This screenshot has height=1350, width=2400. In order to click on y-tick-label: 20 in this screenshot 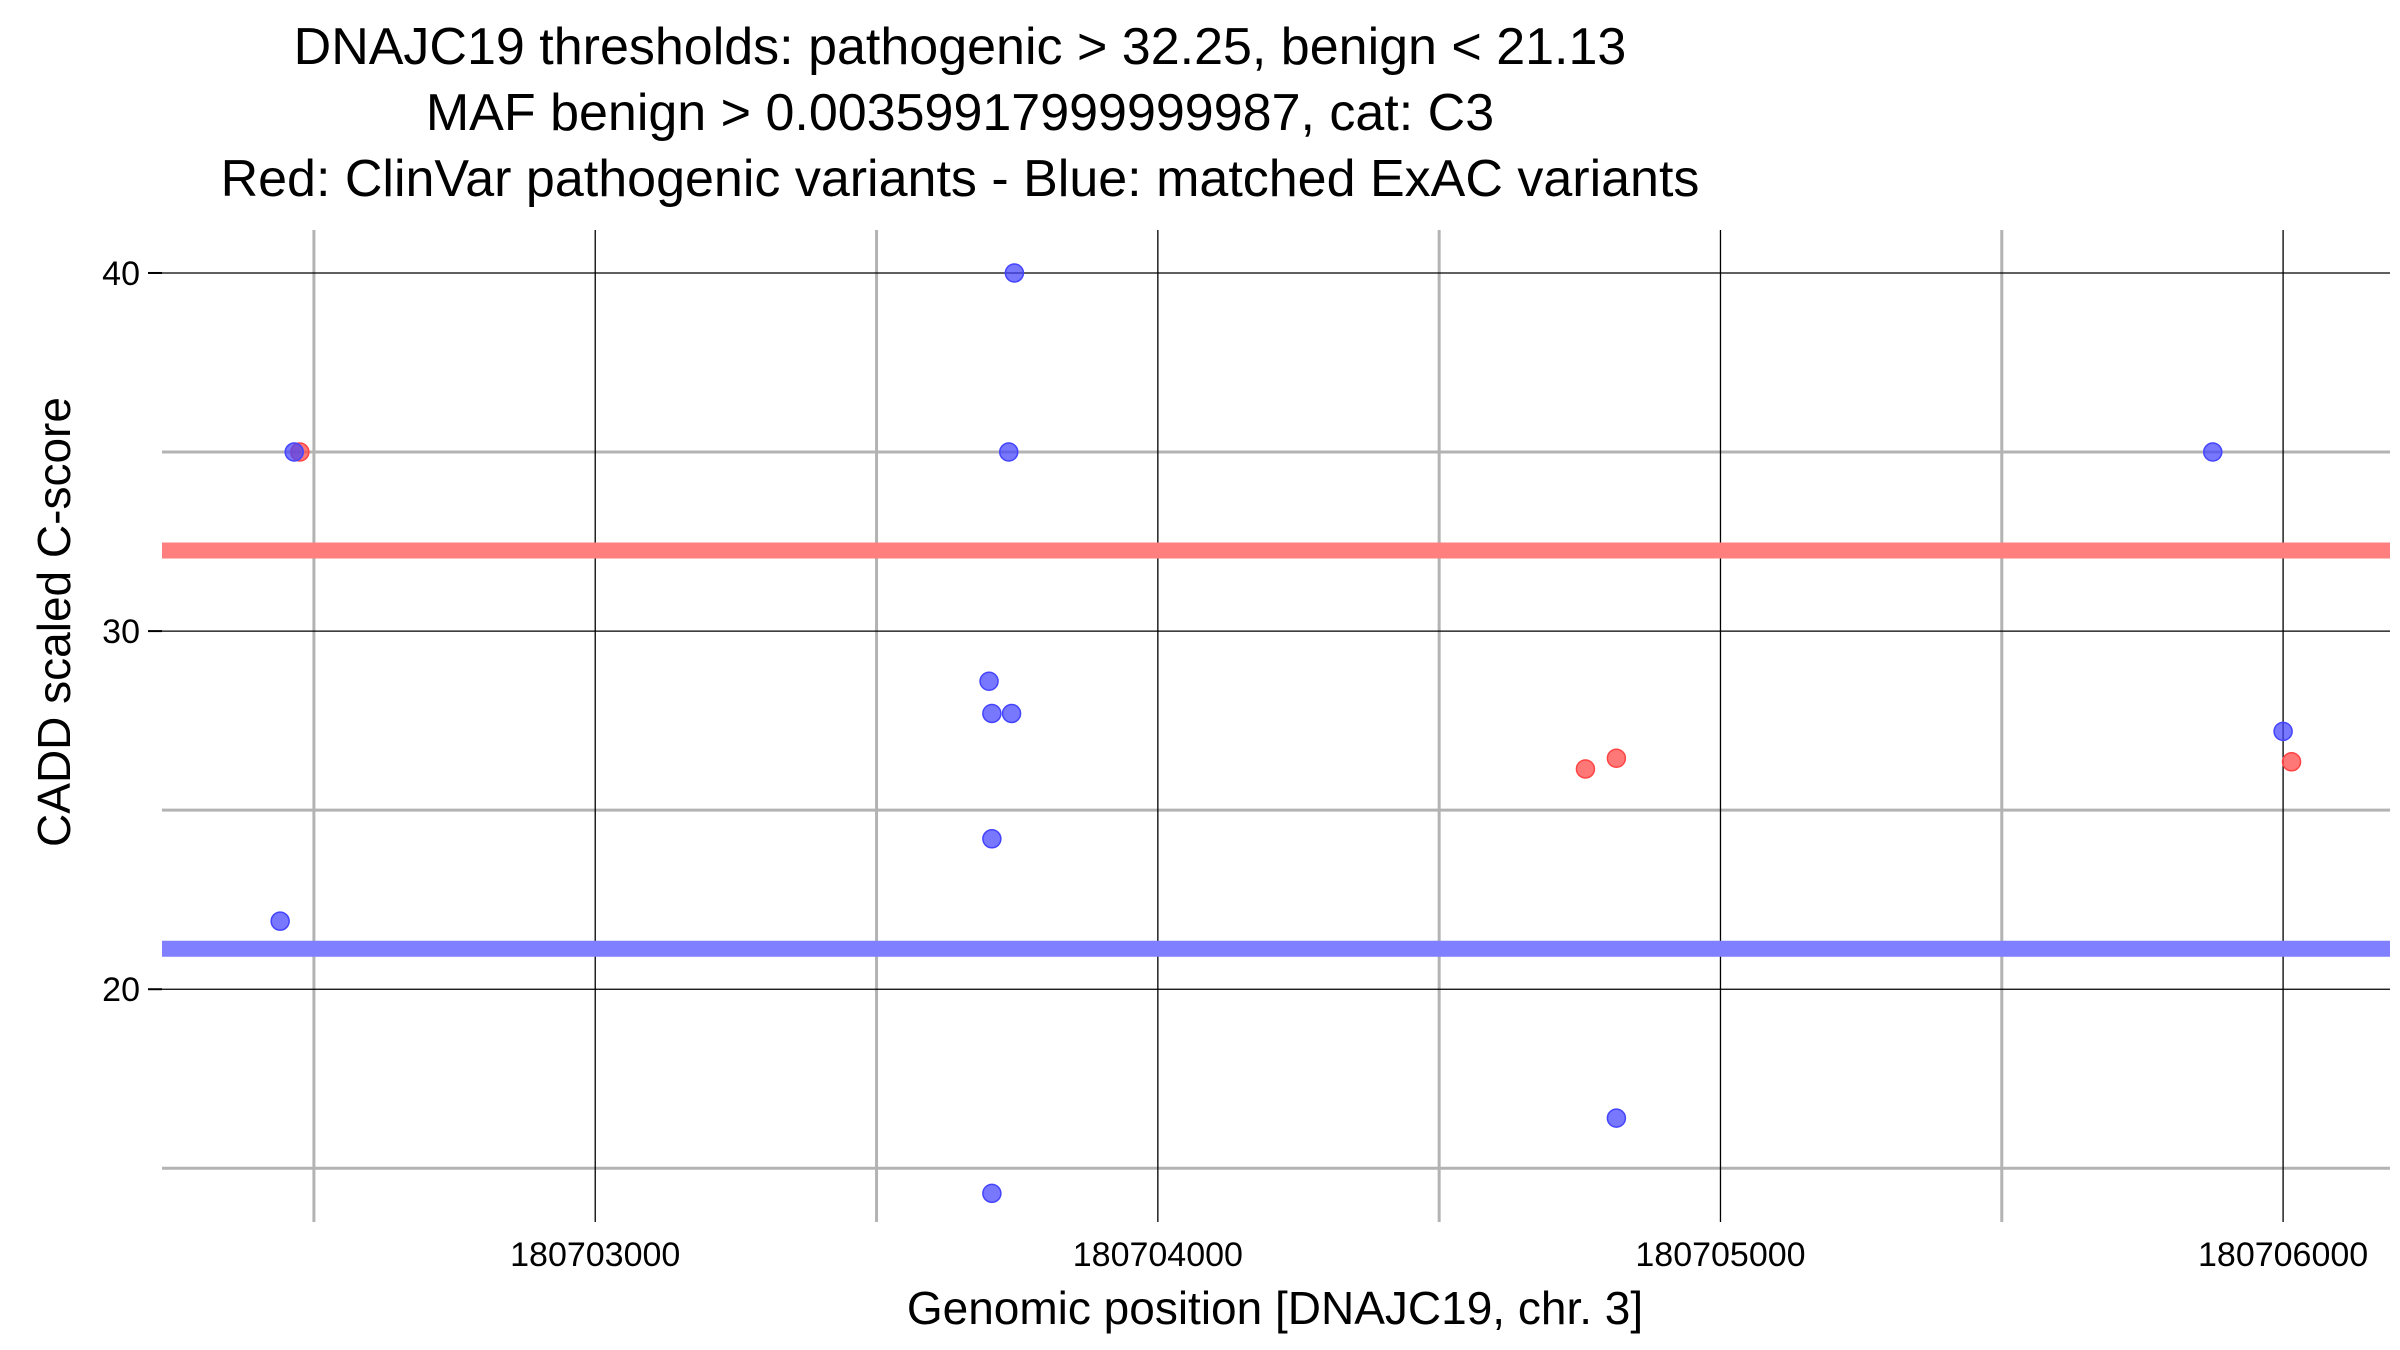, I will do `click(121, 990)`.